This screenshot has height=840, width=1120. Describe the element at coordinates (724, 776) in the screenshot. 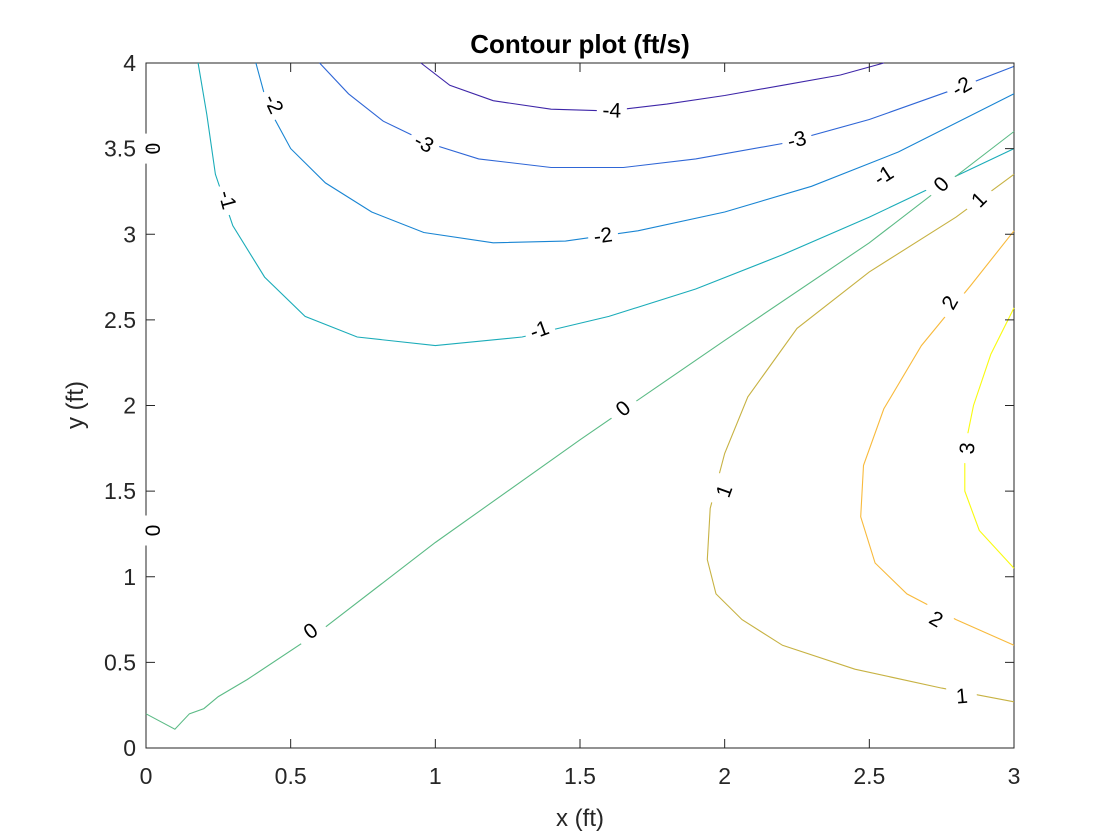

I see `x-tick-label: 2` at that location.